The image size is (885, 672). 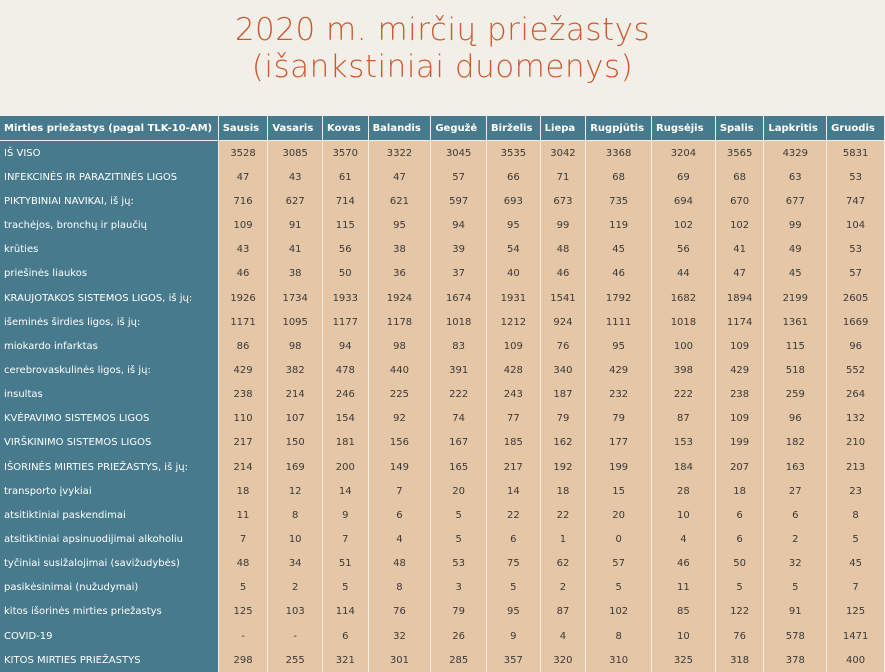 What do you see at coordinates (855, 467) in the screenshot?
I see `table-cell: 213` at bounding box center [855, 467].